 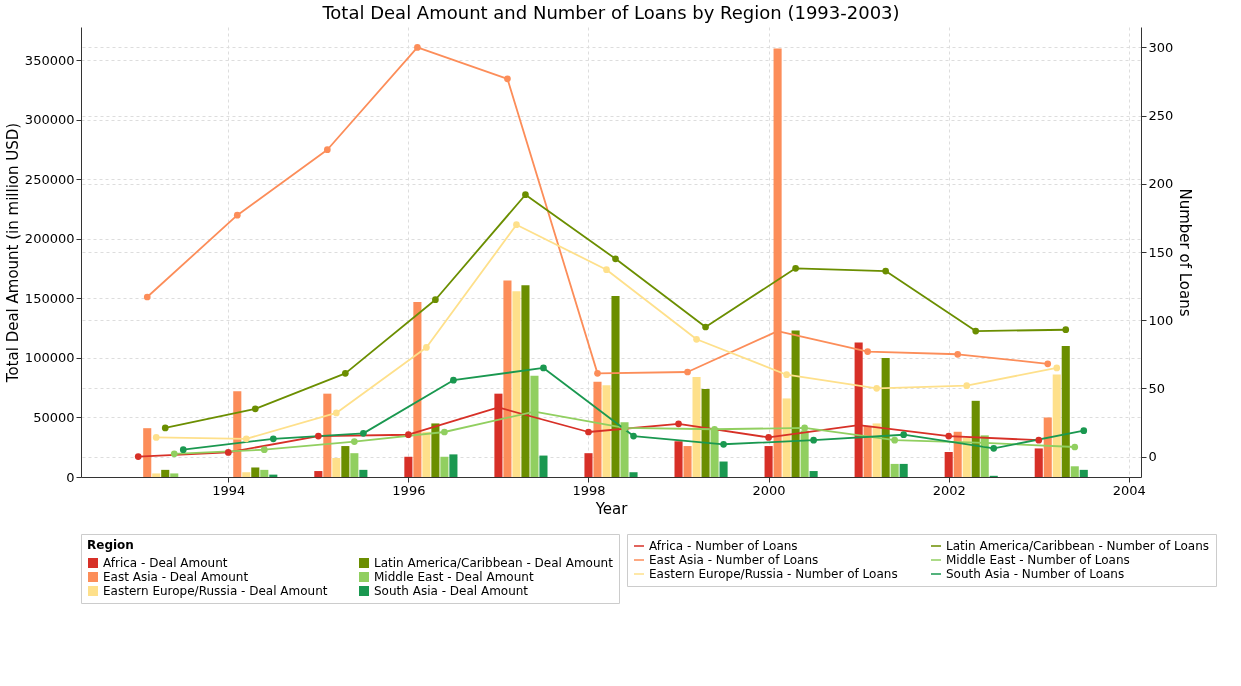 What do you see at coordinates (773, 574) in the screenshot?
I see `legend-label: Eastern Europe/Russia - Number of Loans` at bounding box center [773, 574].